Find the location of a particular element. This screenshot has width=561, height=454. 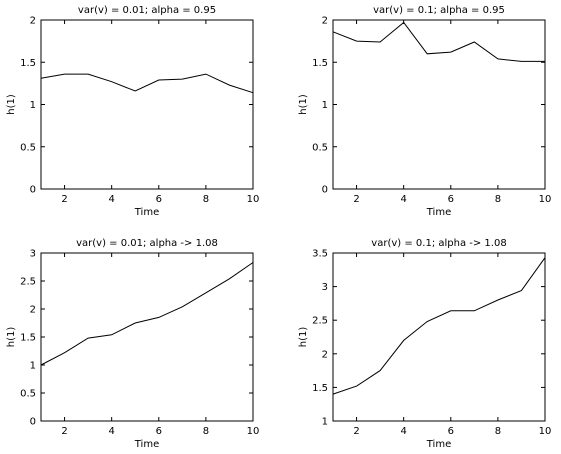

chart-title: var(v) = 0.01; alpha -> 1.08 is located at coordinates (147, 243).